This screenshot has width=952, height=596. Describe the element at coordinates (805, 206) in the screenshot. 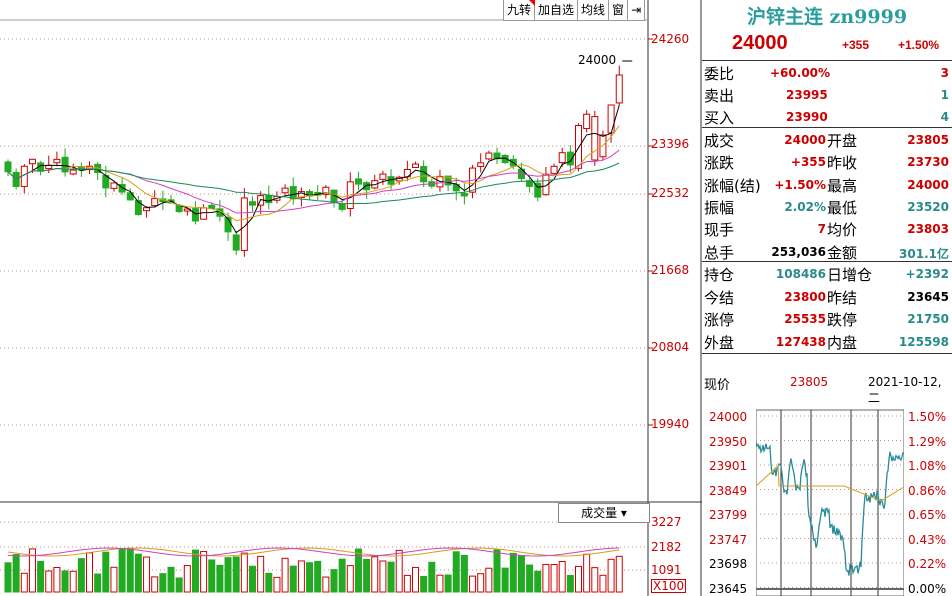

I see `quote-value: 2.02%` at that location.